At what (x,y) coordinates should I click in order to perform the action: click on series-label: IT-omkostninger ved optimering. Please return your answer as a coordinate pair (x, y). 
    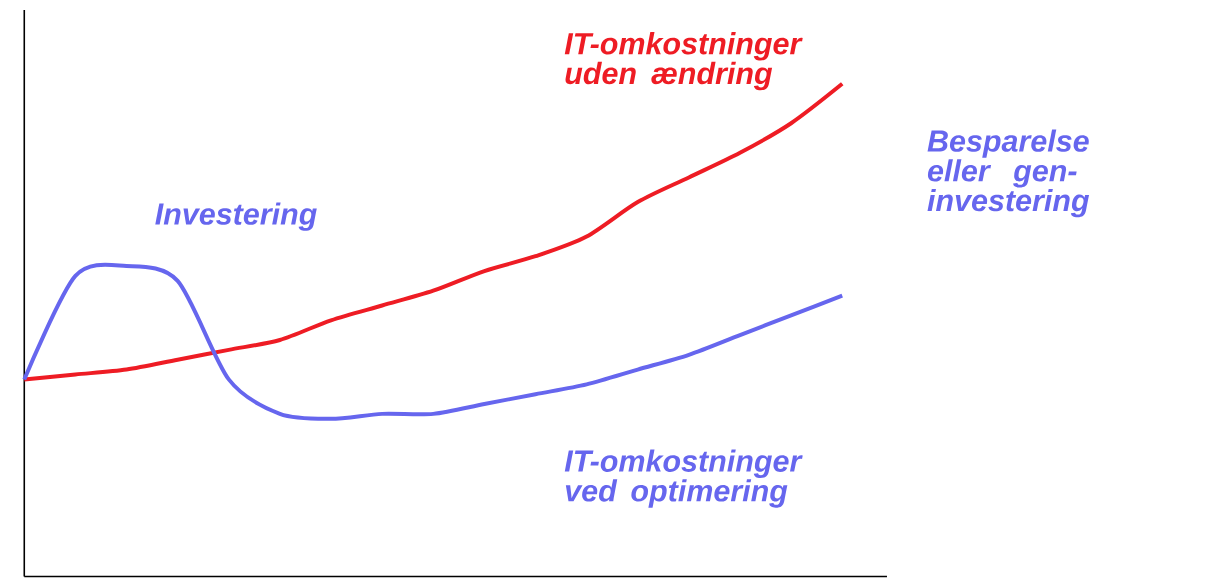
    Looking at the image, I should click on (683, 478).